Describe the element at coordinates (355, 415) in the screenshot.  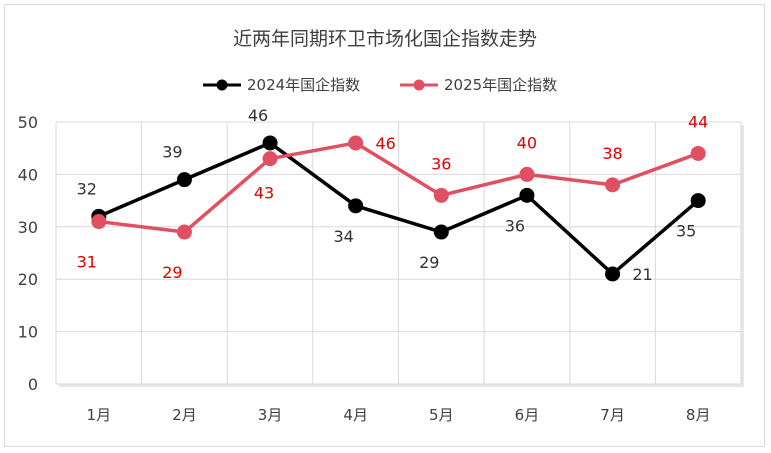
I see `x-tick-label: 4月` at that location.